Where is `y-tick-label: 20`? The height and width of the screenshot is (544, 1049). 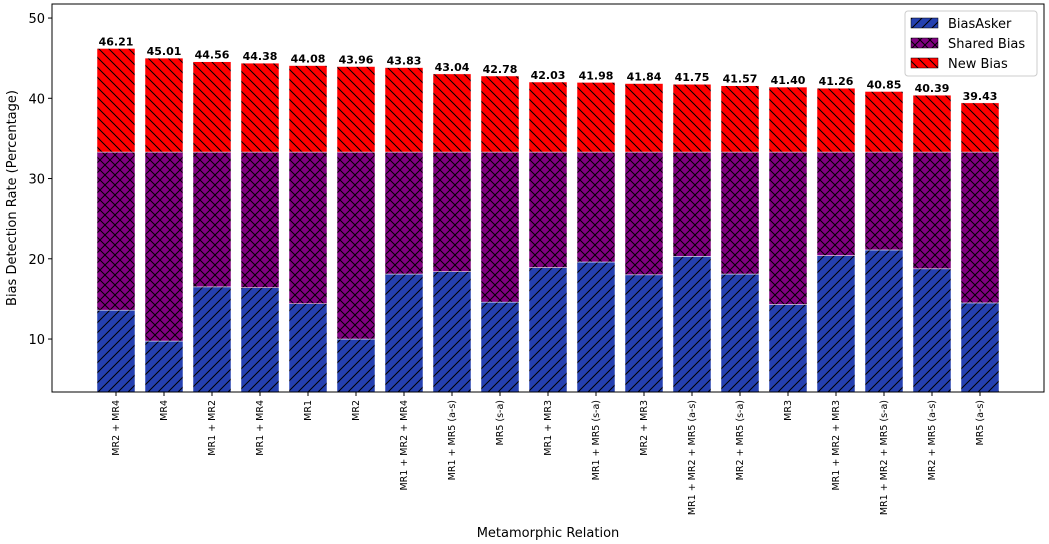 y-tick-label: 20 is located at coordinates (36, 260).